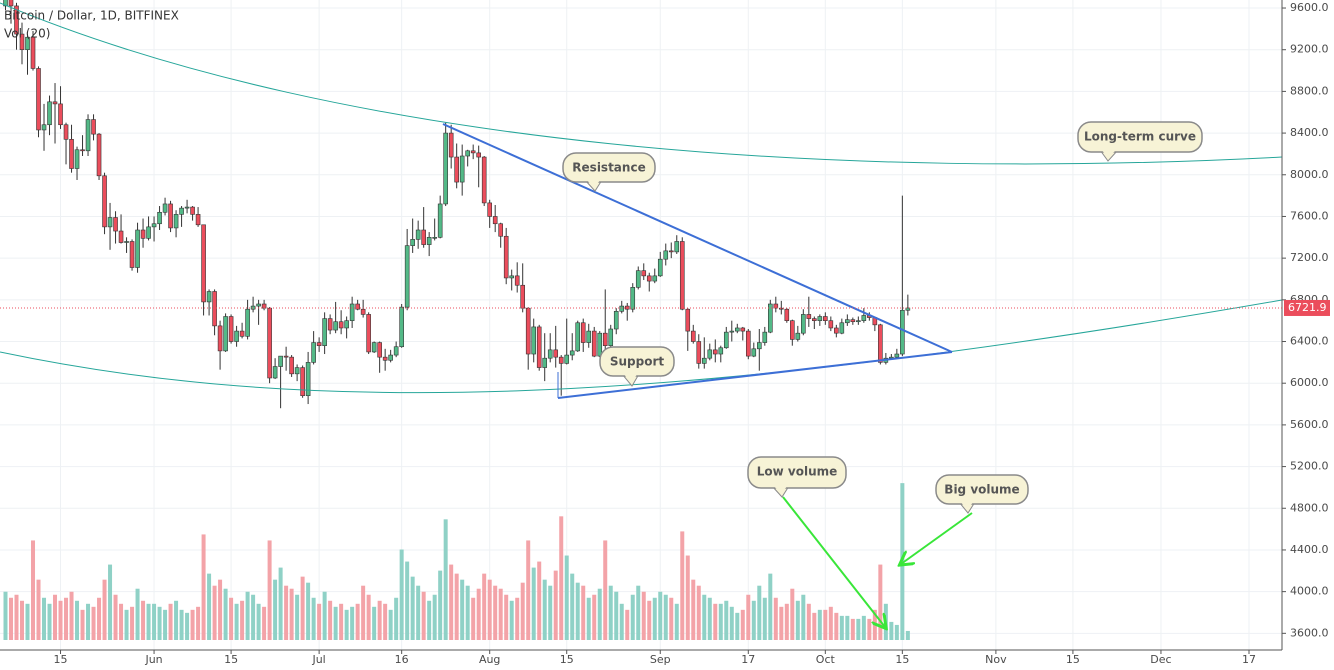 The height and width of the screenshot is (670, 1334). I want to click on y-tick-label: 8800.0, so click(1309, 90).